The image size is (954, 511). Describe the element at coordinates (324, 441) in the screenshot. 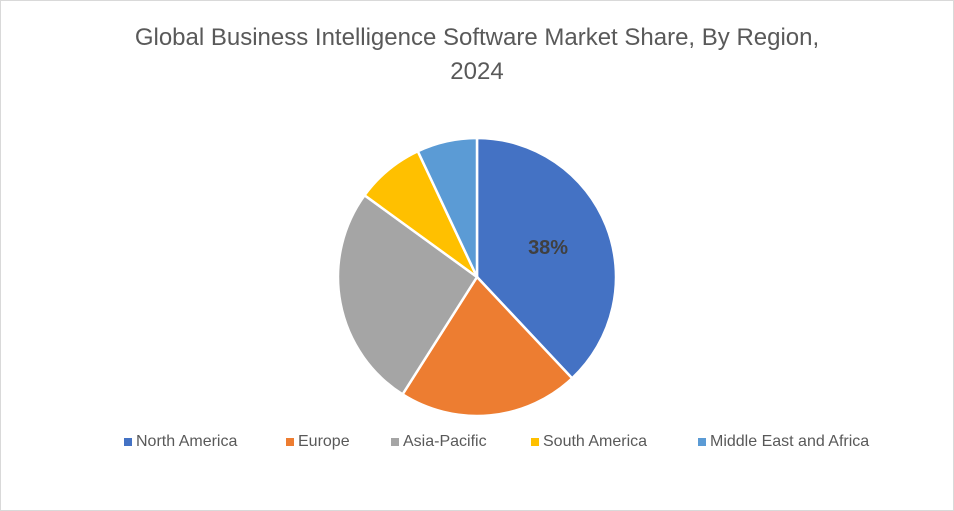

I see `legend-text: Europe` at that location.